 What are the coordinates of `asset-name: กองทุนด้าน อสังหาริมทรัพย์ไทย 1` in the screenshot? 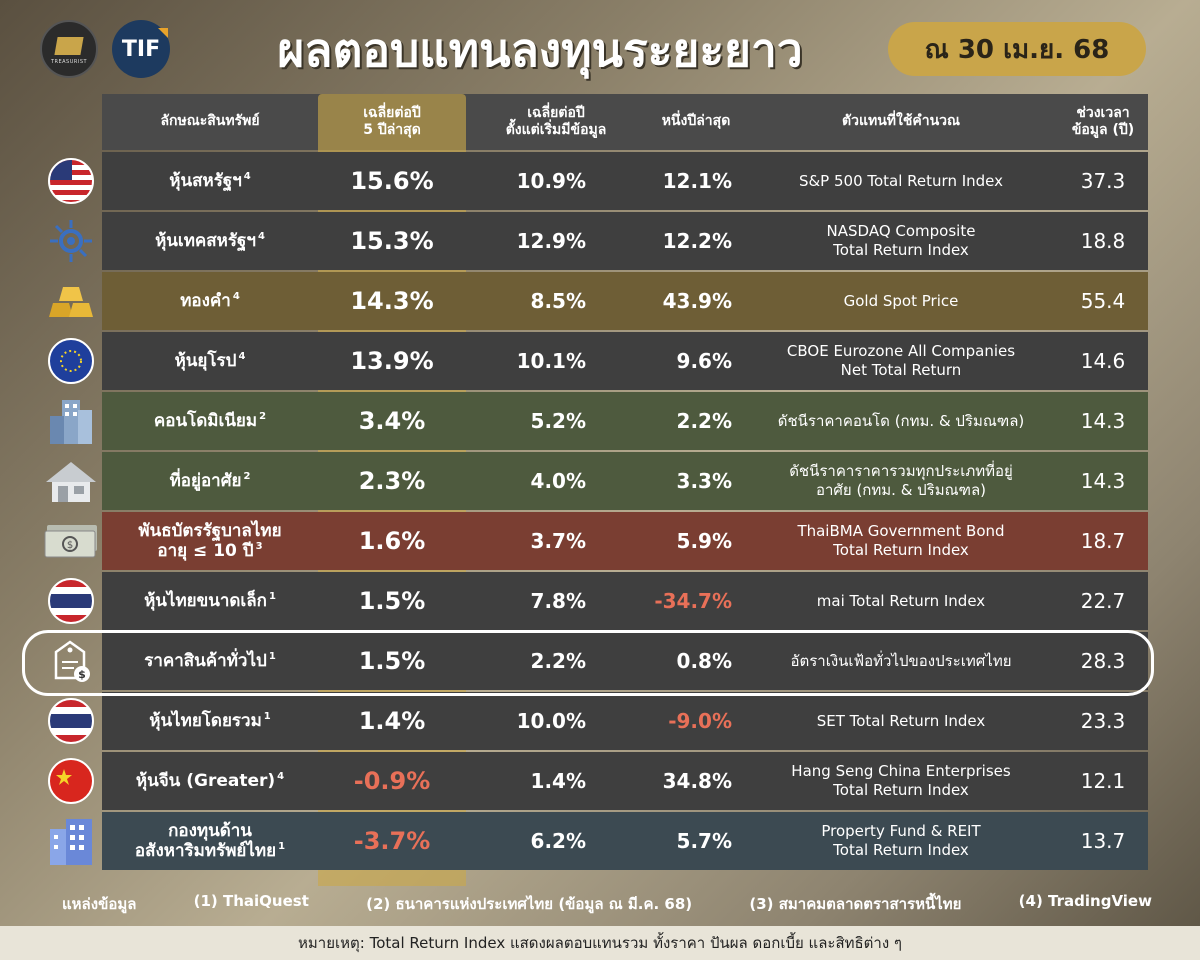 It's located at (210, 841).